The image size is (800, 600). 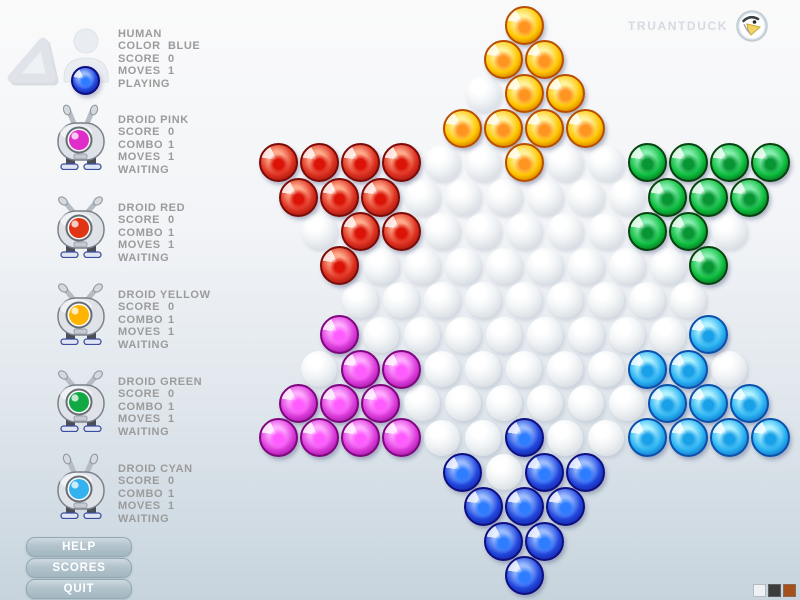 What do you see at coordinates (33, 61) in the screenshot?
I see `turn-arrow-button` at bounding box center [33, 61].